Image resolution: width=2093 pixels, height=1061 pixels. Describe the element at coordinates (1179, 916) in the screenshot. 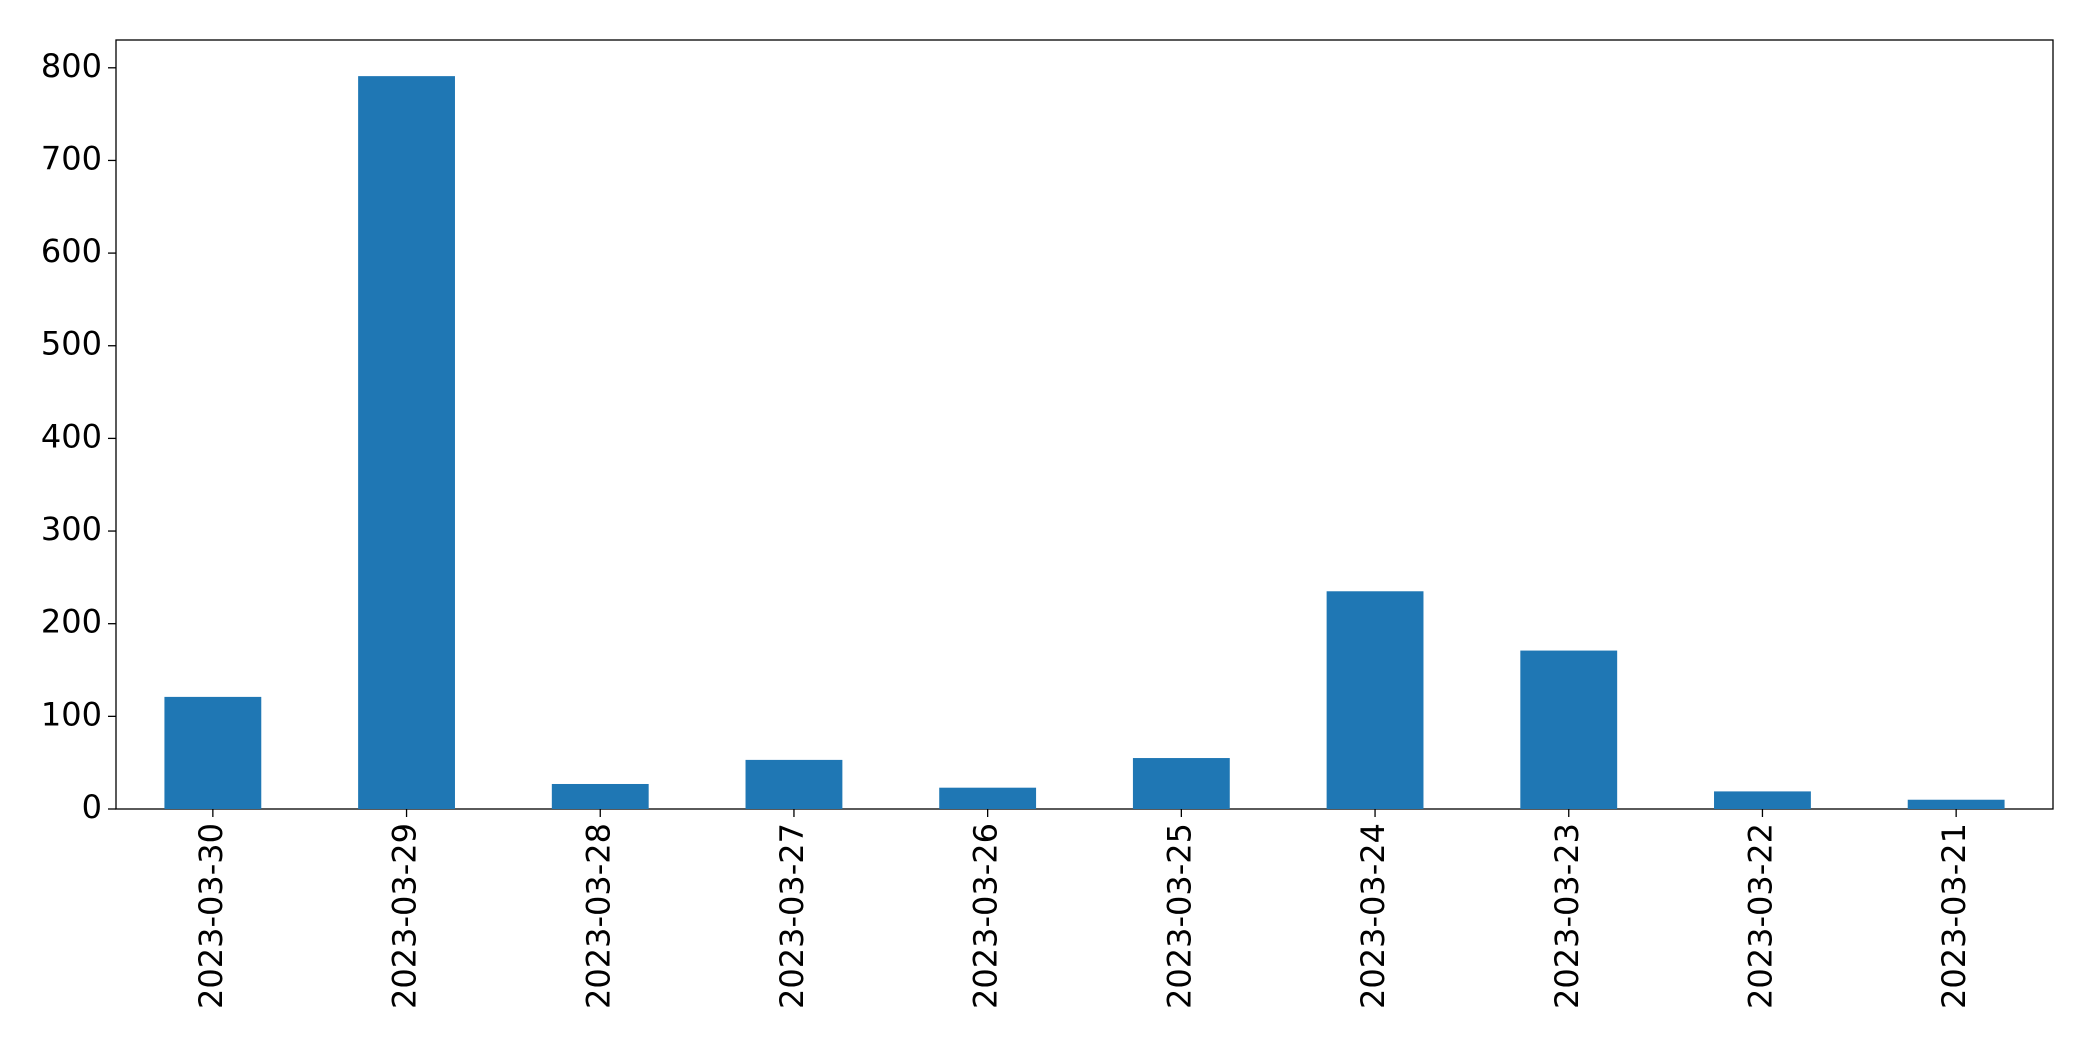

I see `x-tick-label: 2023-03-25` at that location.